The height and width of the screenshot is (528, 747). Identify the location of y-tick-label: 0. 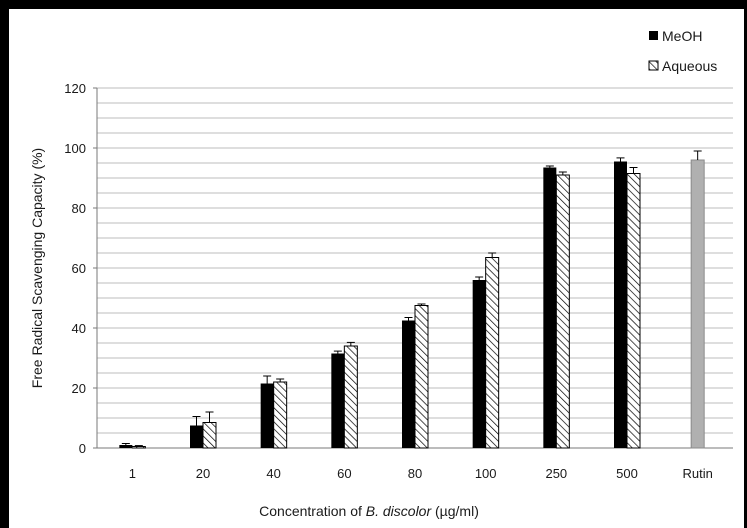
(82, 448).